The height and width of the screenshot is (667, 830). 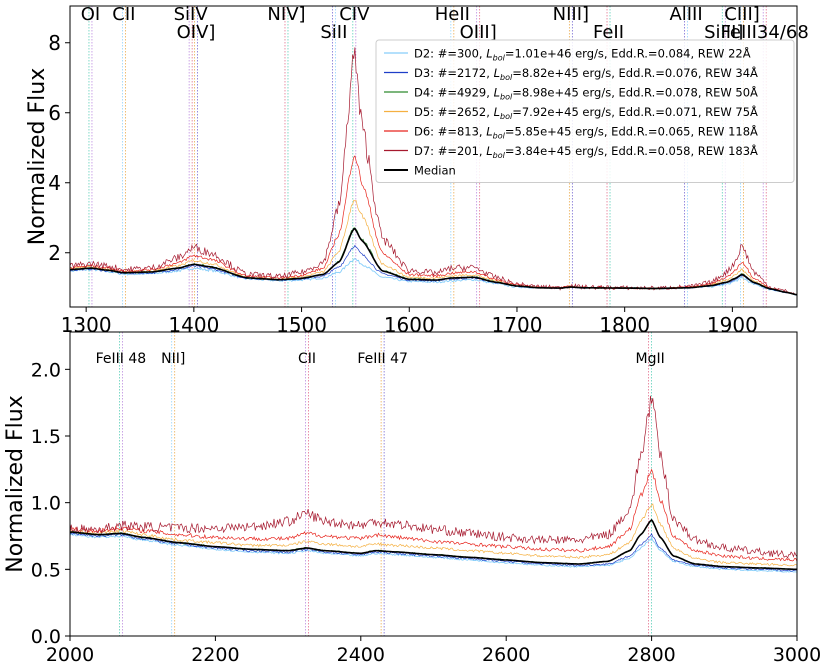 I want to click on y-tick-label: 4, so click(x=54, y=183).